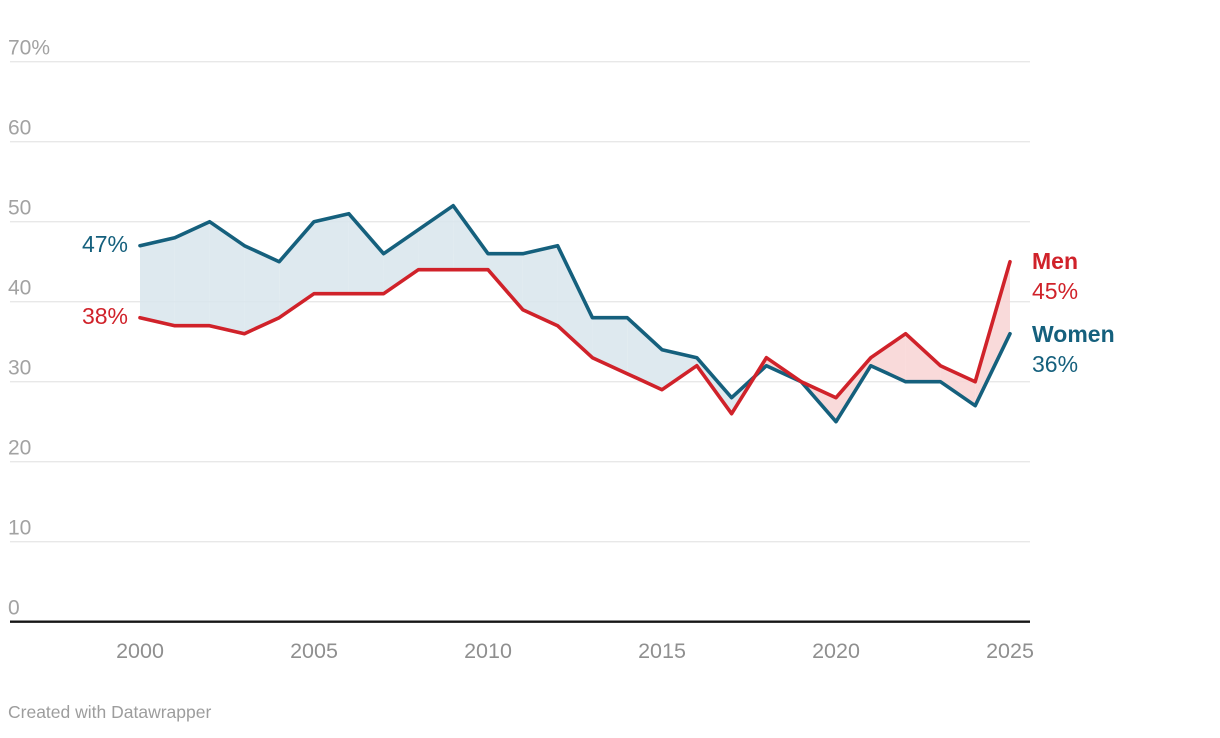 The image size is (1220, 738). What do you see at coordinates (1055, 290) in the screenshot?
I see `series-end-value-men: 45%` at bounding box center [1055, 290].